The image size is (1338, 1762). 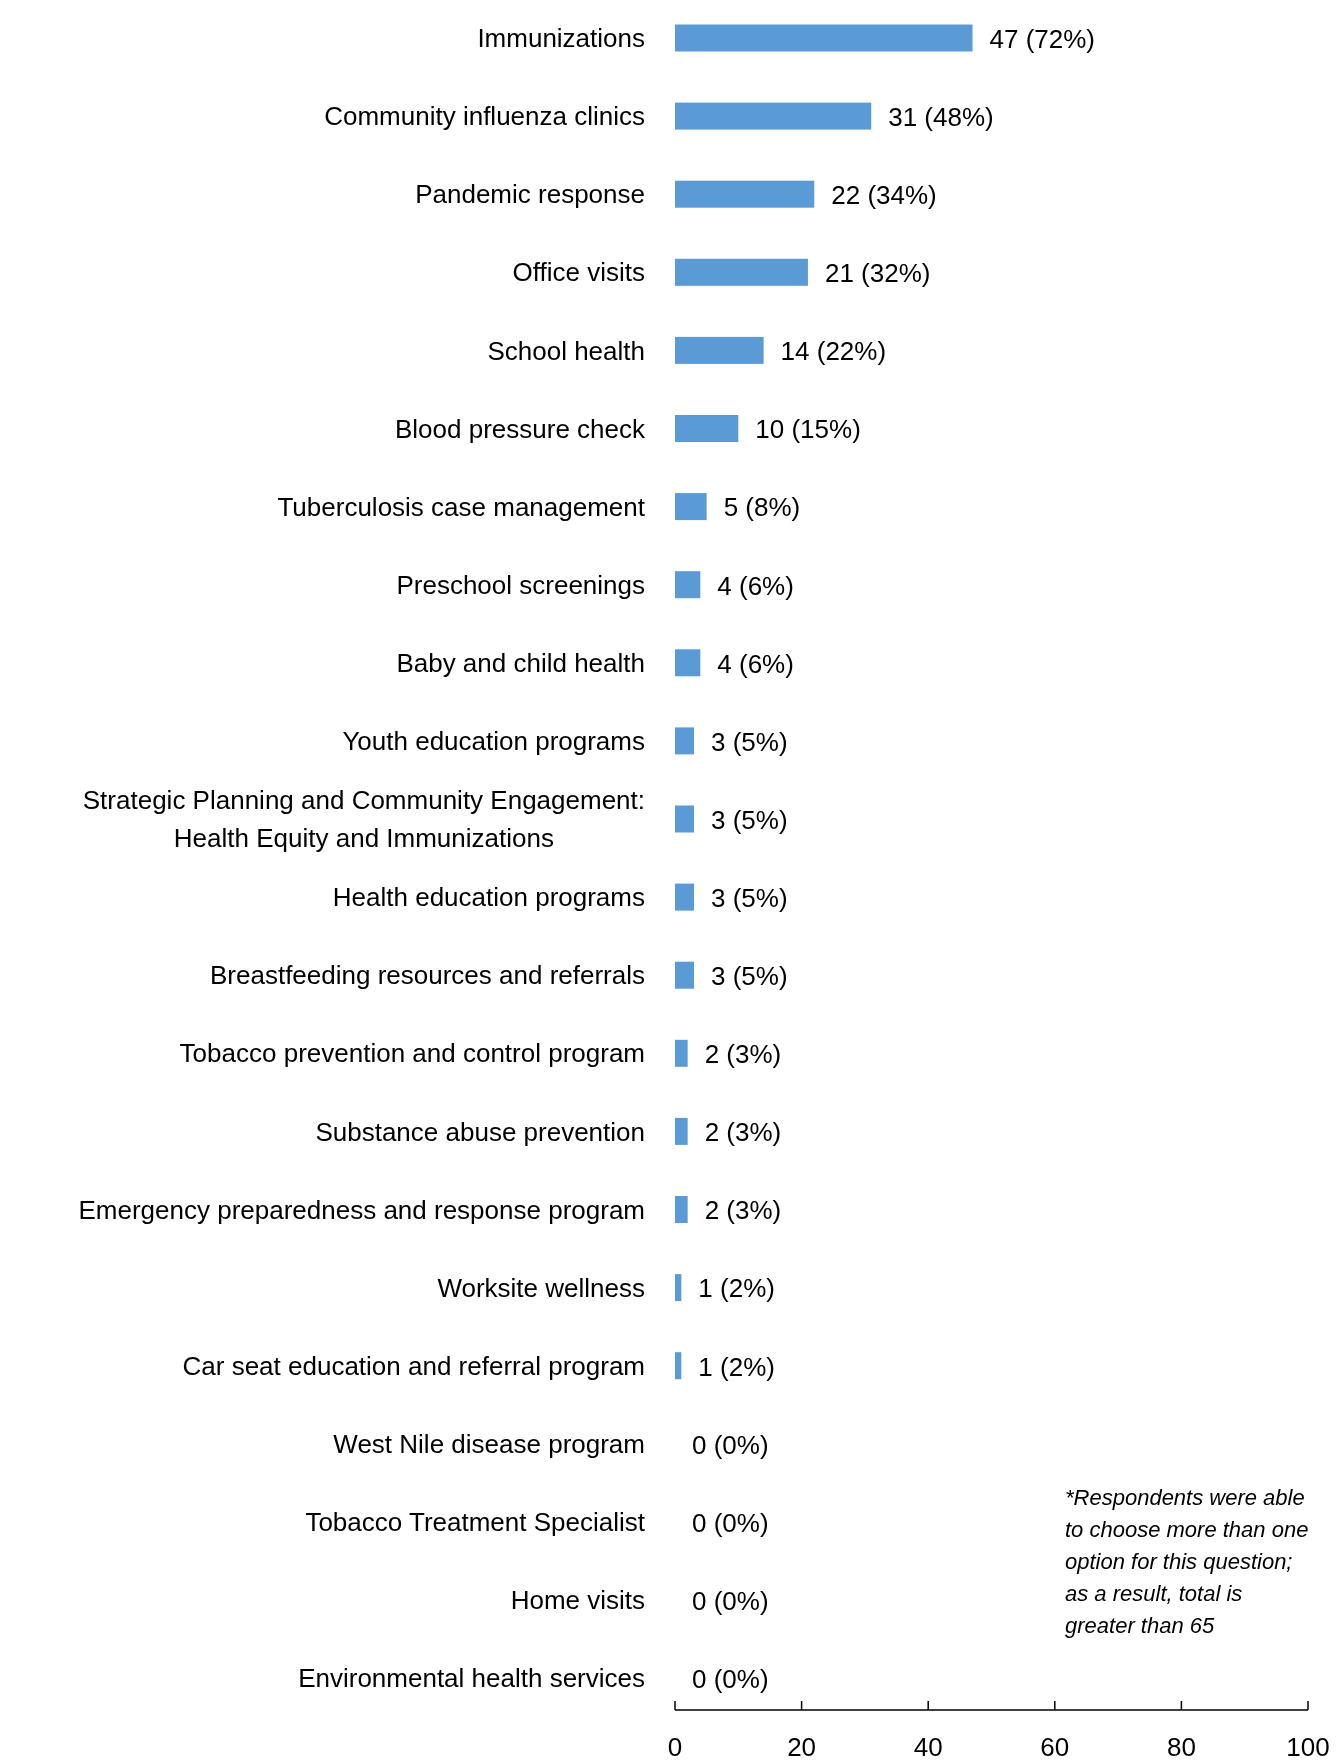 What do you see at coordinates (675, 1747) in the screenshot?
I see `x-tick-label: 0` at bounding box center [675, 1747].